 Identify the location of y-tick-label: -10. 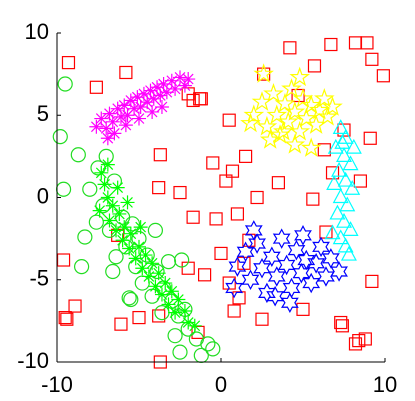
(33, 360).